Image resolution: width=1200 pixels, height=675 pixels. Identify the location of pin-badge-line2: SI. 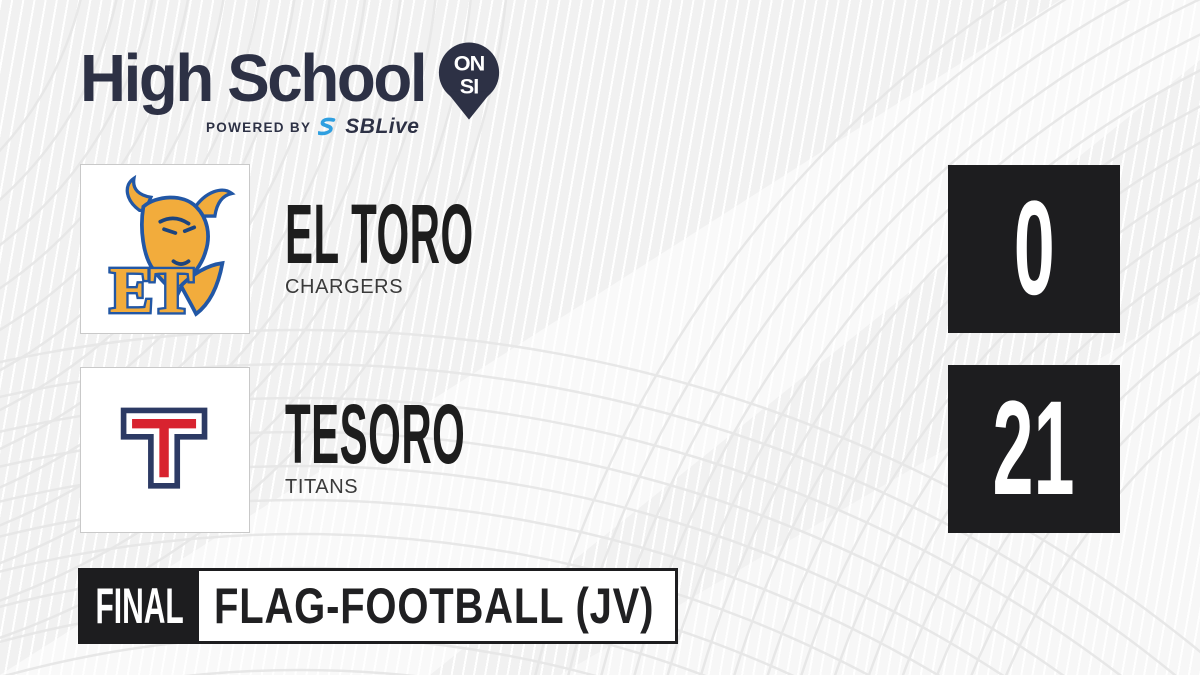
(469, 85).